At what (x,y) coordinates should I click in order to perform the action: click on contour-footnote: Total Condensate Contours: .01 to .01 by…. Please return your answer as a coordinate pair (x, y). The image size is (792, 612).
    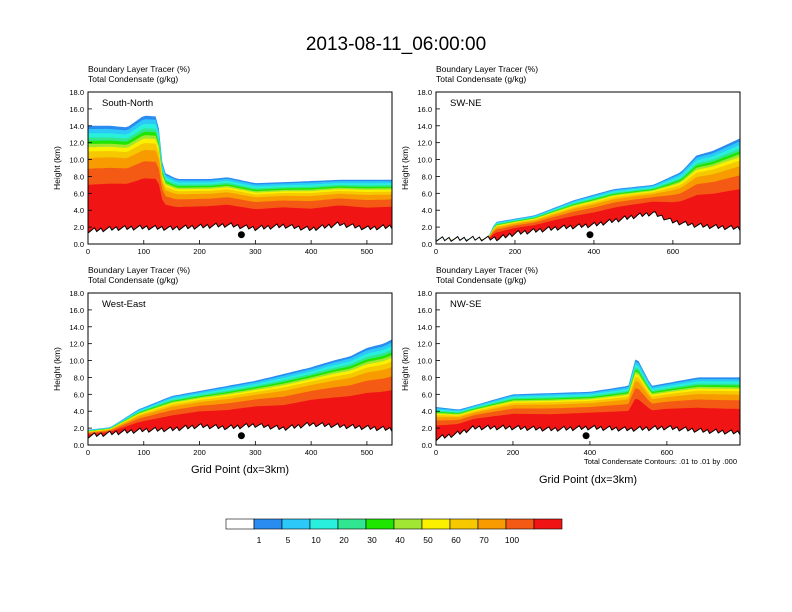
    Looking at the image, I should click on (660, 461).